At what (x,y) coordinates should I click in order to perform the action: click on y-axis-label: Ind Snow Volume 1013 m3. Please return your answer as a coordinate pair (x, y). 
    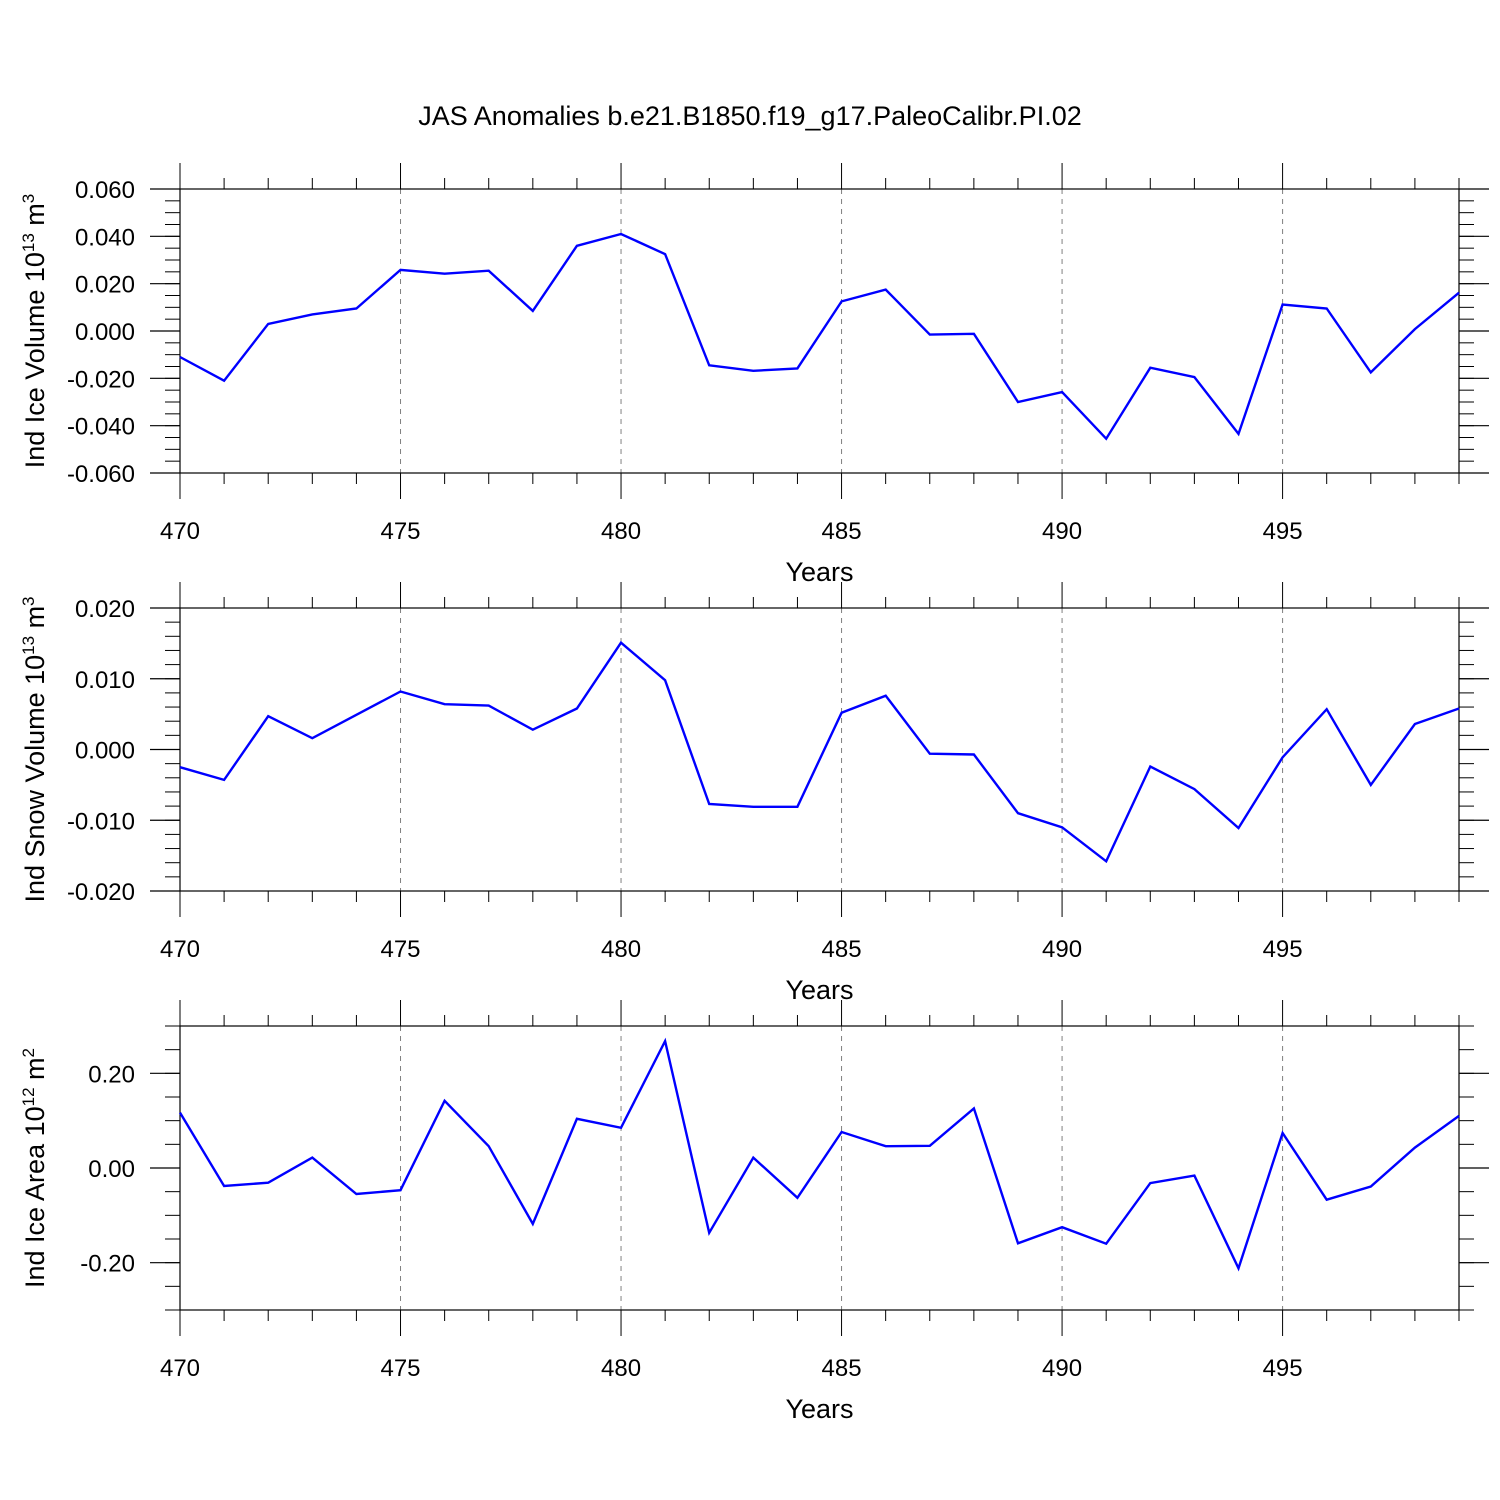
    Looking at the image, I should click on (34, 749).